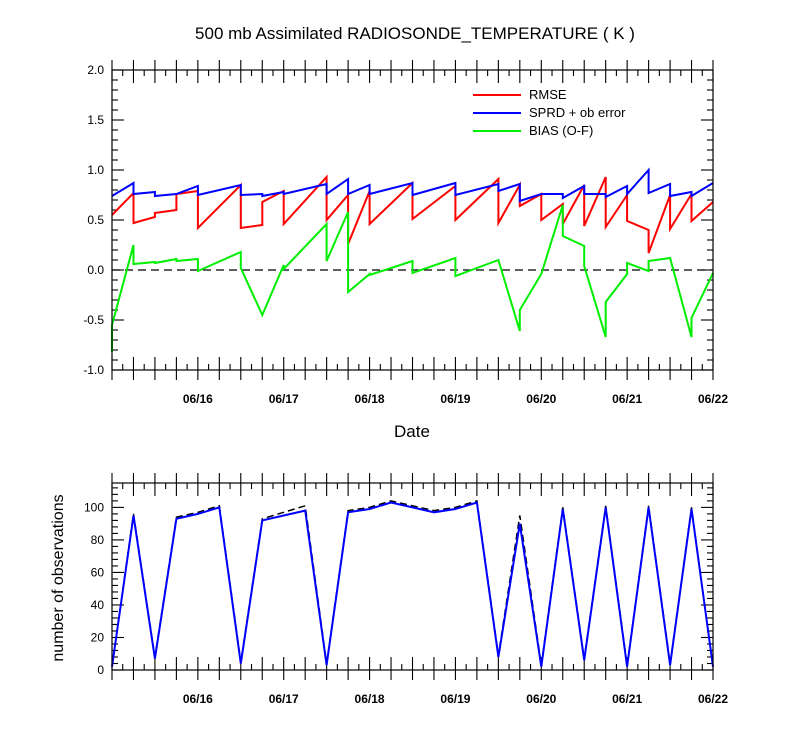  What do you see at coordinates (561, 130) in the screenshot?
I see `legend-label-bias: BIAS (O-F)` at bounding box center [561, 130].